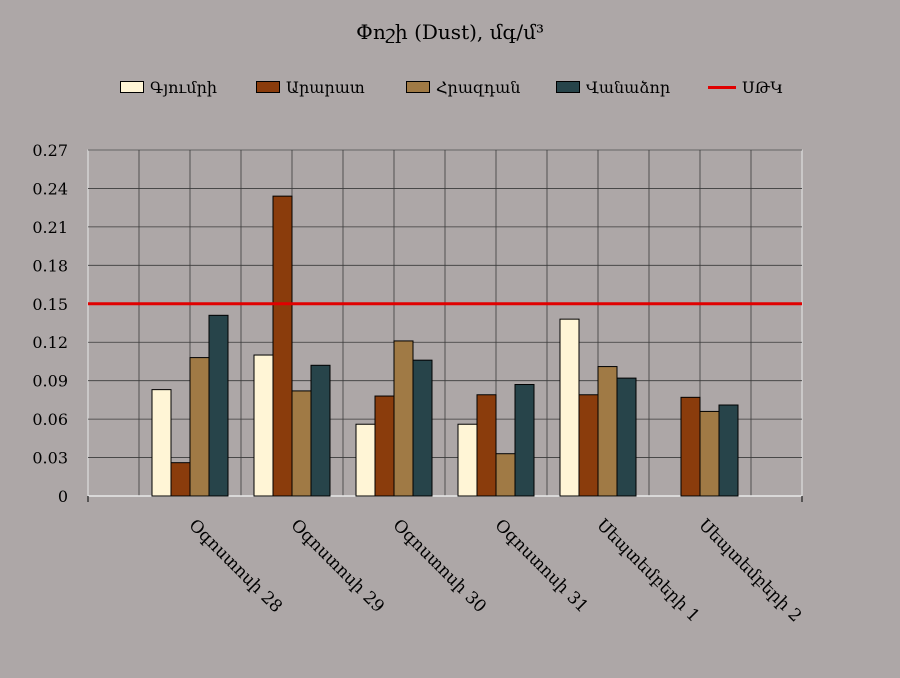  I want to click on y-tick-label: 0.09, so click(50, 381).